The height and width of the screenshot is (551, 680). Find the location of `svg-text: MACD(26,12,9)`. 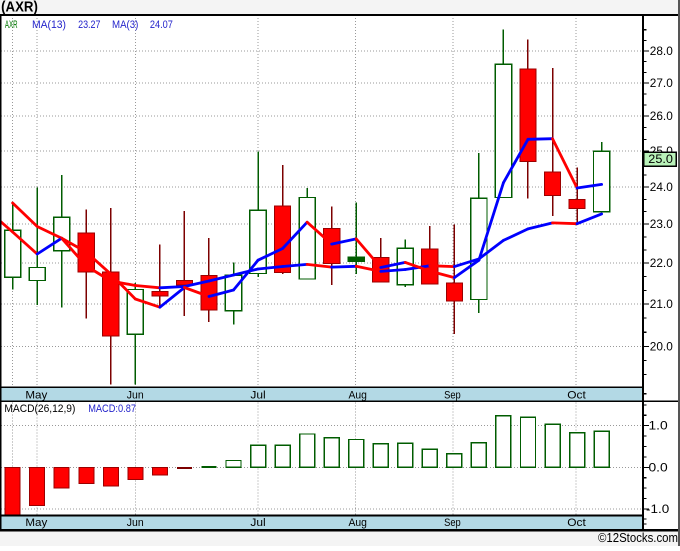

svg-text: MACD(26,12,9) is located at coordinates (39, 409).